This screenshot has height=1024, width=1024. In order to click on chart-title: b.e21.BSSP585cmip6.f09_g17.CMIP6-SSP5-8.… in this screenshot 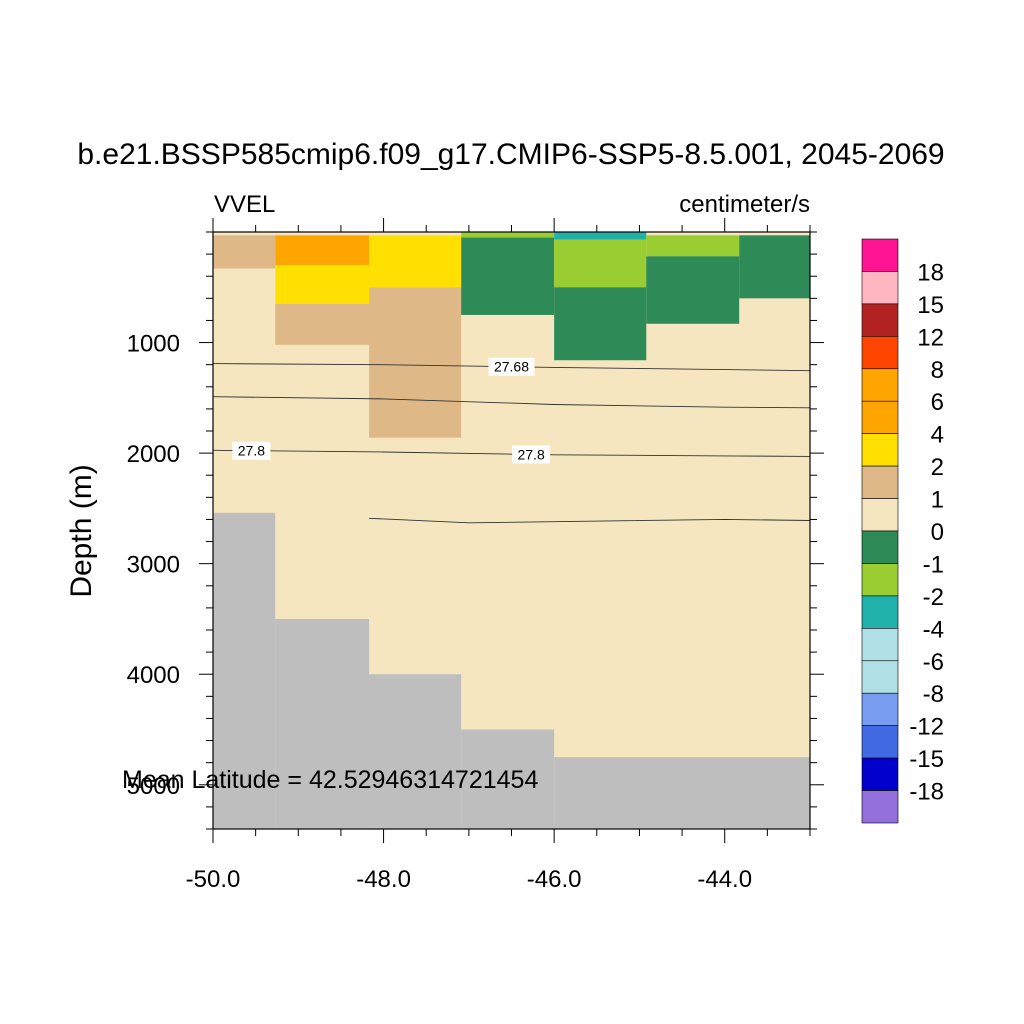, I will do `click(510, 154)`.